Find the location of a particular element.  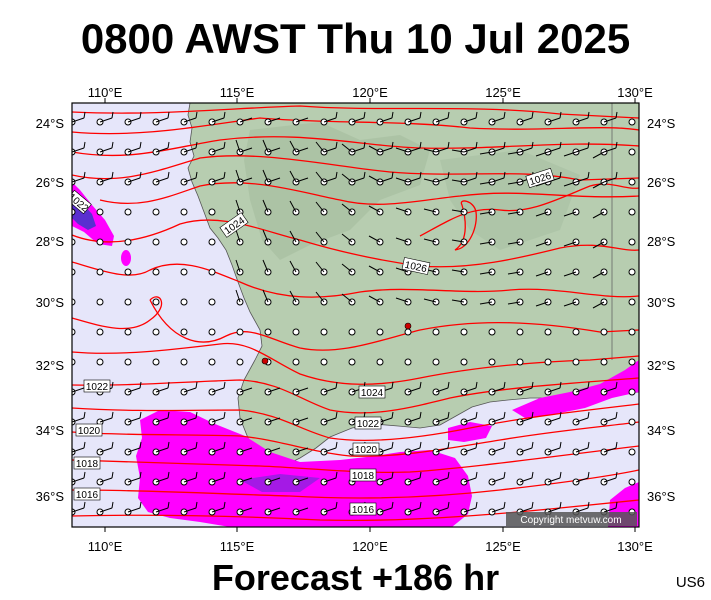

svg-text: 1024 is located at coordinates (372, 393).